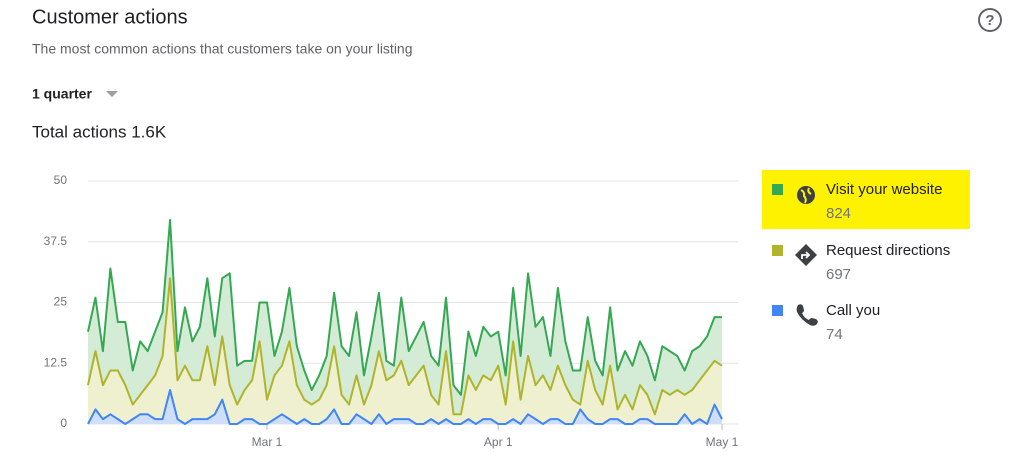 This screenshot has width=1024, height=471. I want to click on legend-total: 74, so click(834, 334).